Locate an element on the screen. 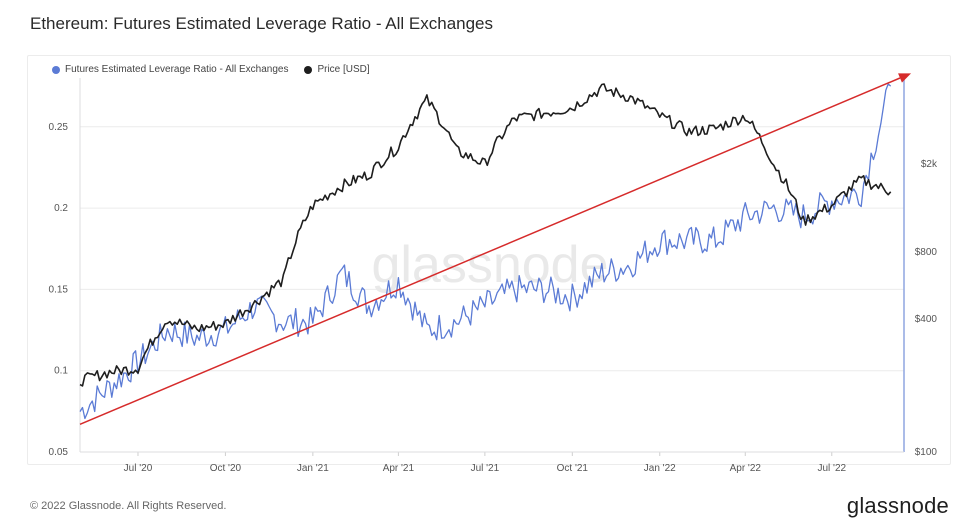 This screenshot has width=967, height=530. x-tick-label: Jan '21 is located at coordinates (313, 468).